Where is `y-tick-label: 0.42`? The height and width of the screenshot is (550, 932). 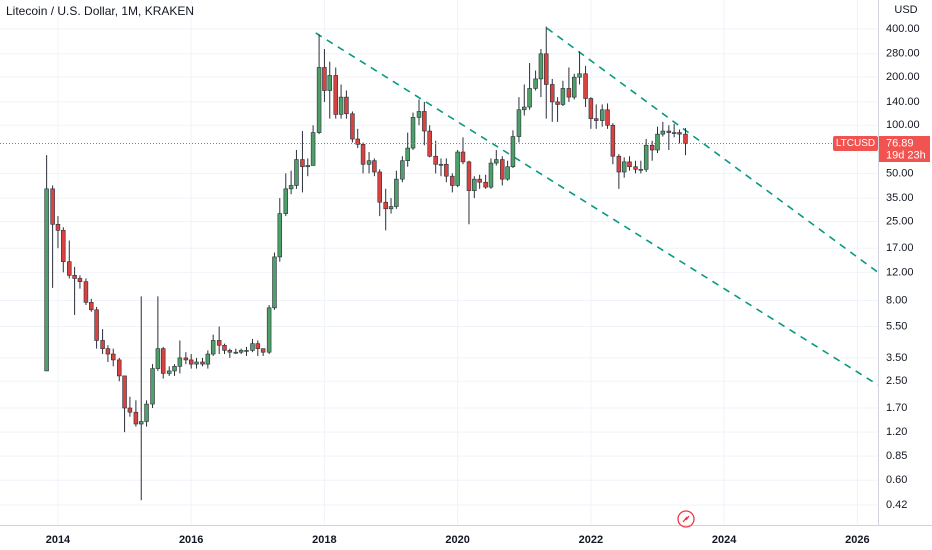
y-tick-label: 0.42 is located at coordinates (896, 505).